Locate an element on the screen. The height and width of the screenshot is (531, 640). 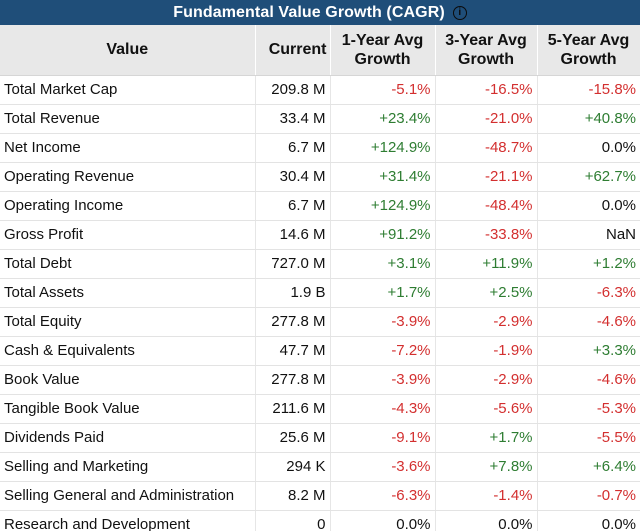
current-value: 211.6 M is located at coordinates (293, 409).